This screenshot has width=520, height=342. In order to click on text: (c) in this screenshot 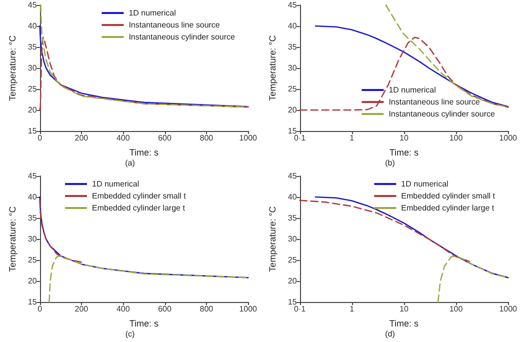, I will do `click(130, 334)`.